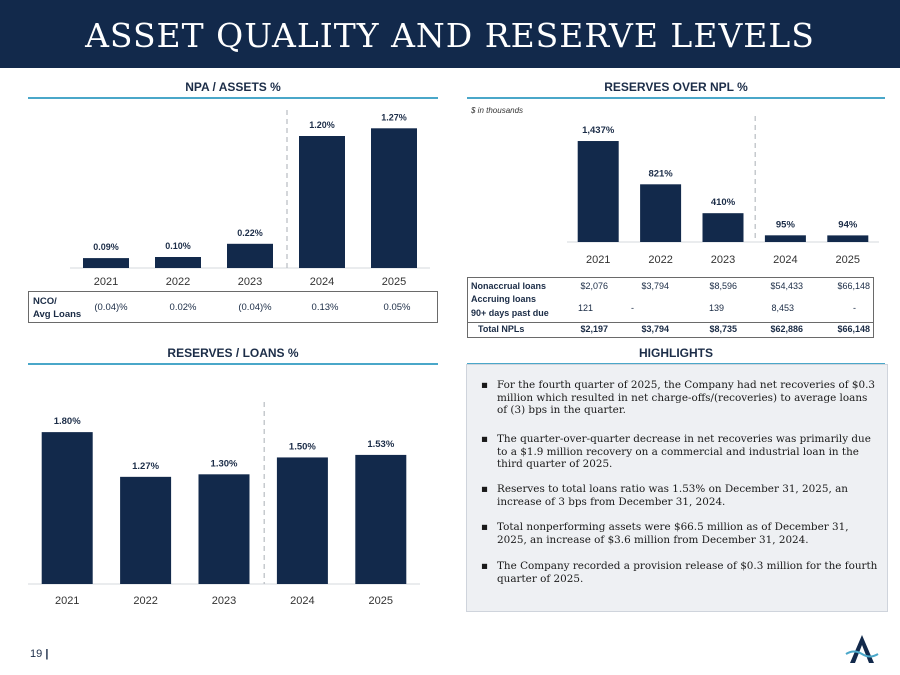 The image size is (900, 675). I want to click on page-title: ASSET QUALITY AND RESERVE LEVELS, so click(450, 35).